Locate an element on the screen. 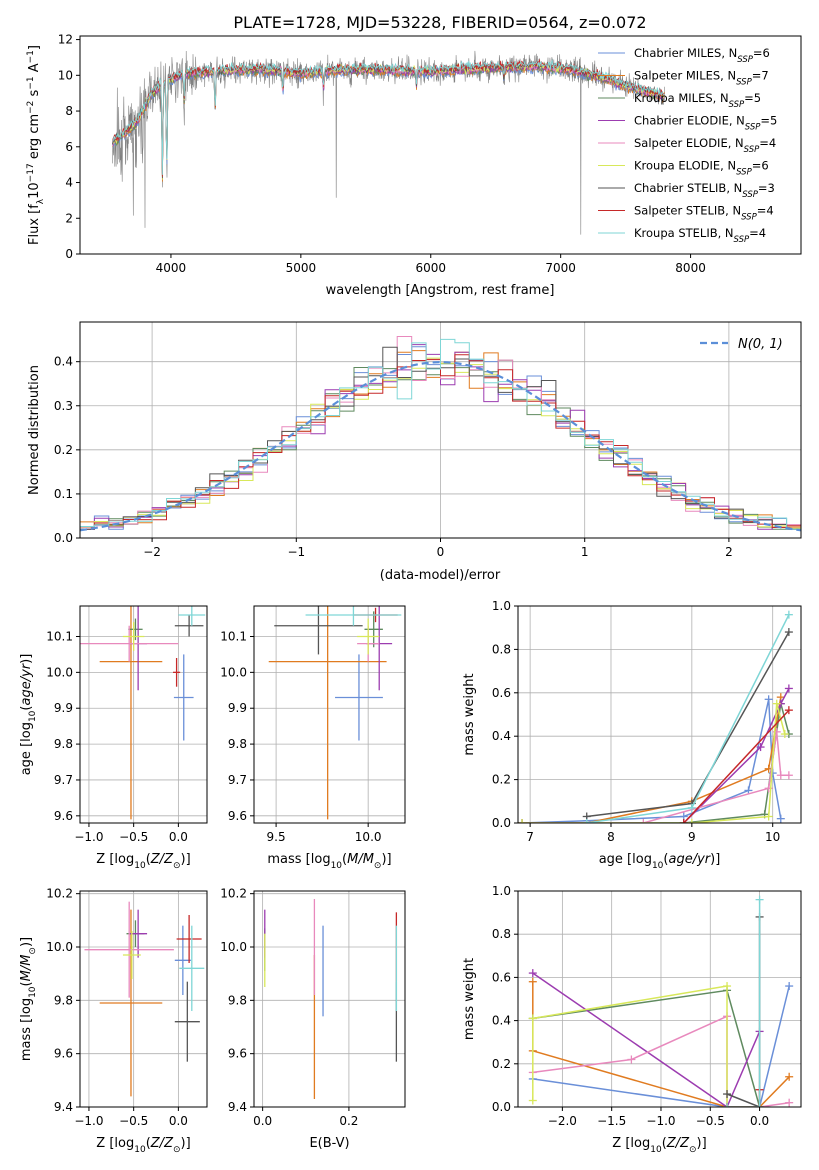  x-axis-label: E(B-V) is located at coordinates (329, 1143).